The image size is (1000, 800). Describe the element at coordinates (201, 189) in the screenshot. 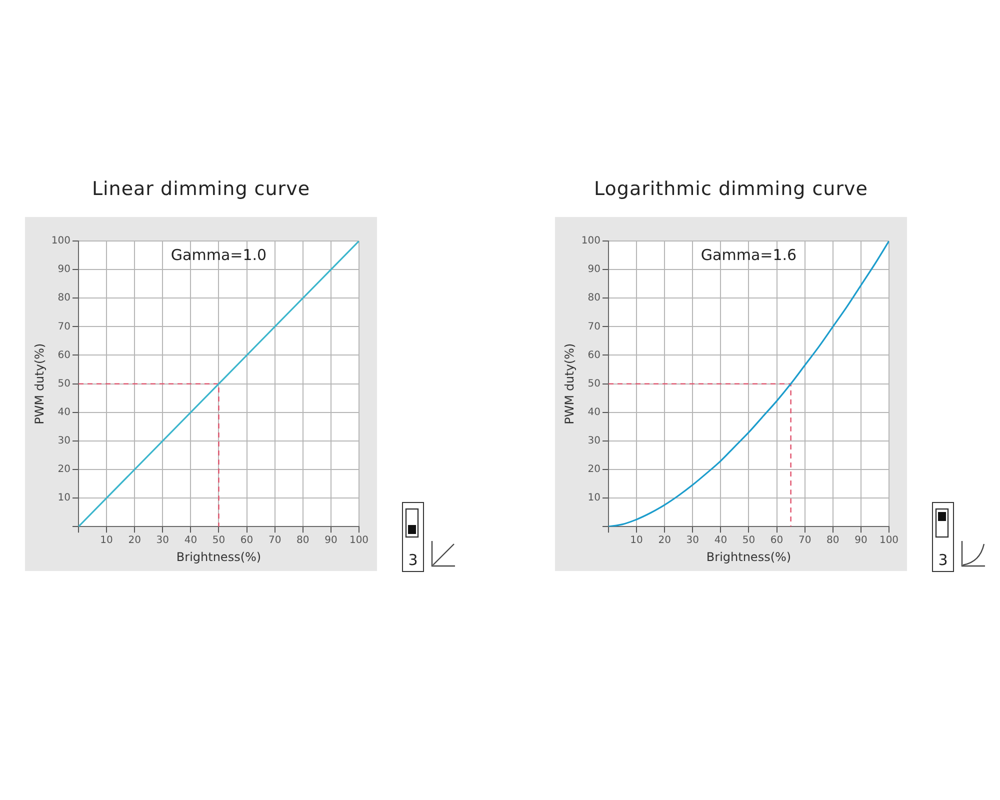

I see `chart-title: Linear dimming curve` at that location.